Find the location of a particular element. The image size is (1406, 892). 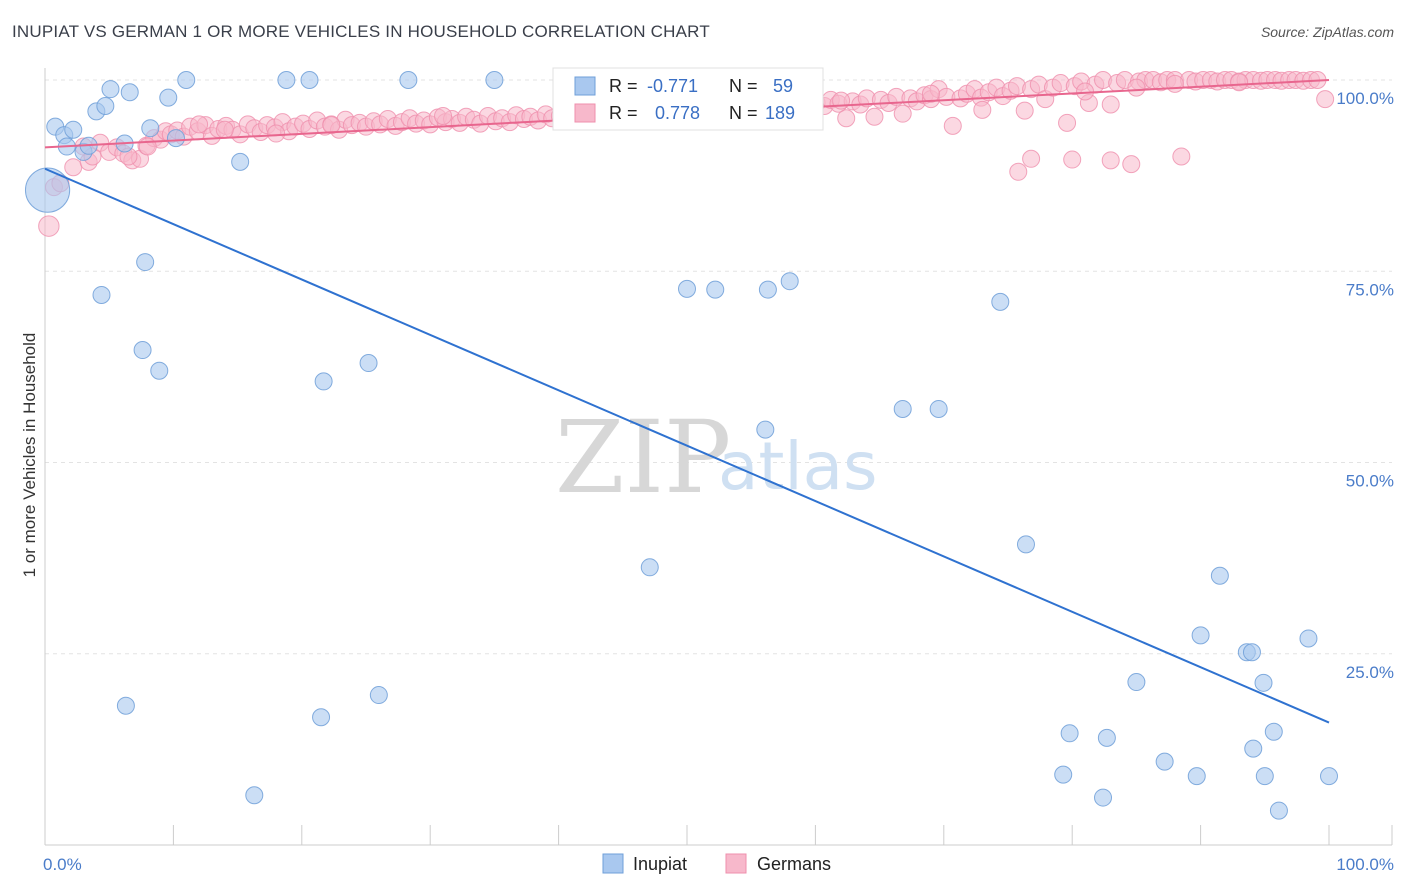

legend-inupiat-swatch is located at coordinates (613, 863).